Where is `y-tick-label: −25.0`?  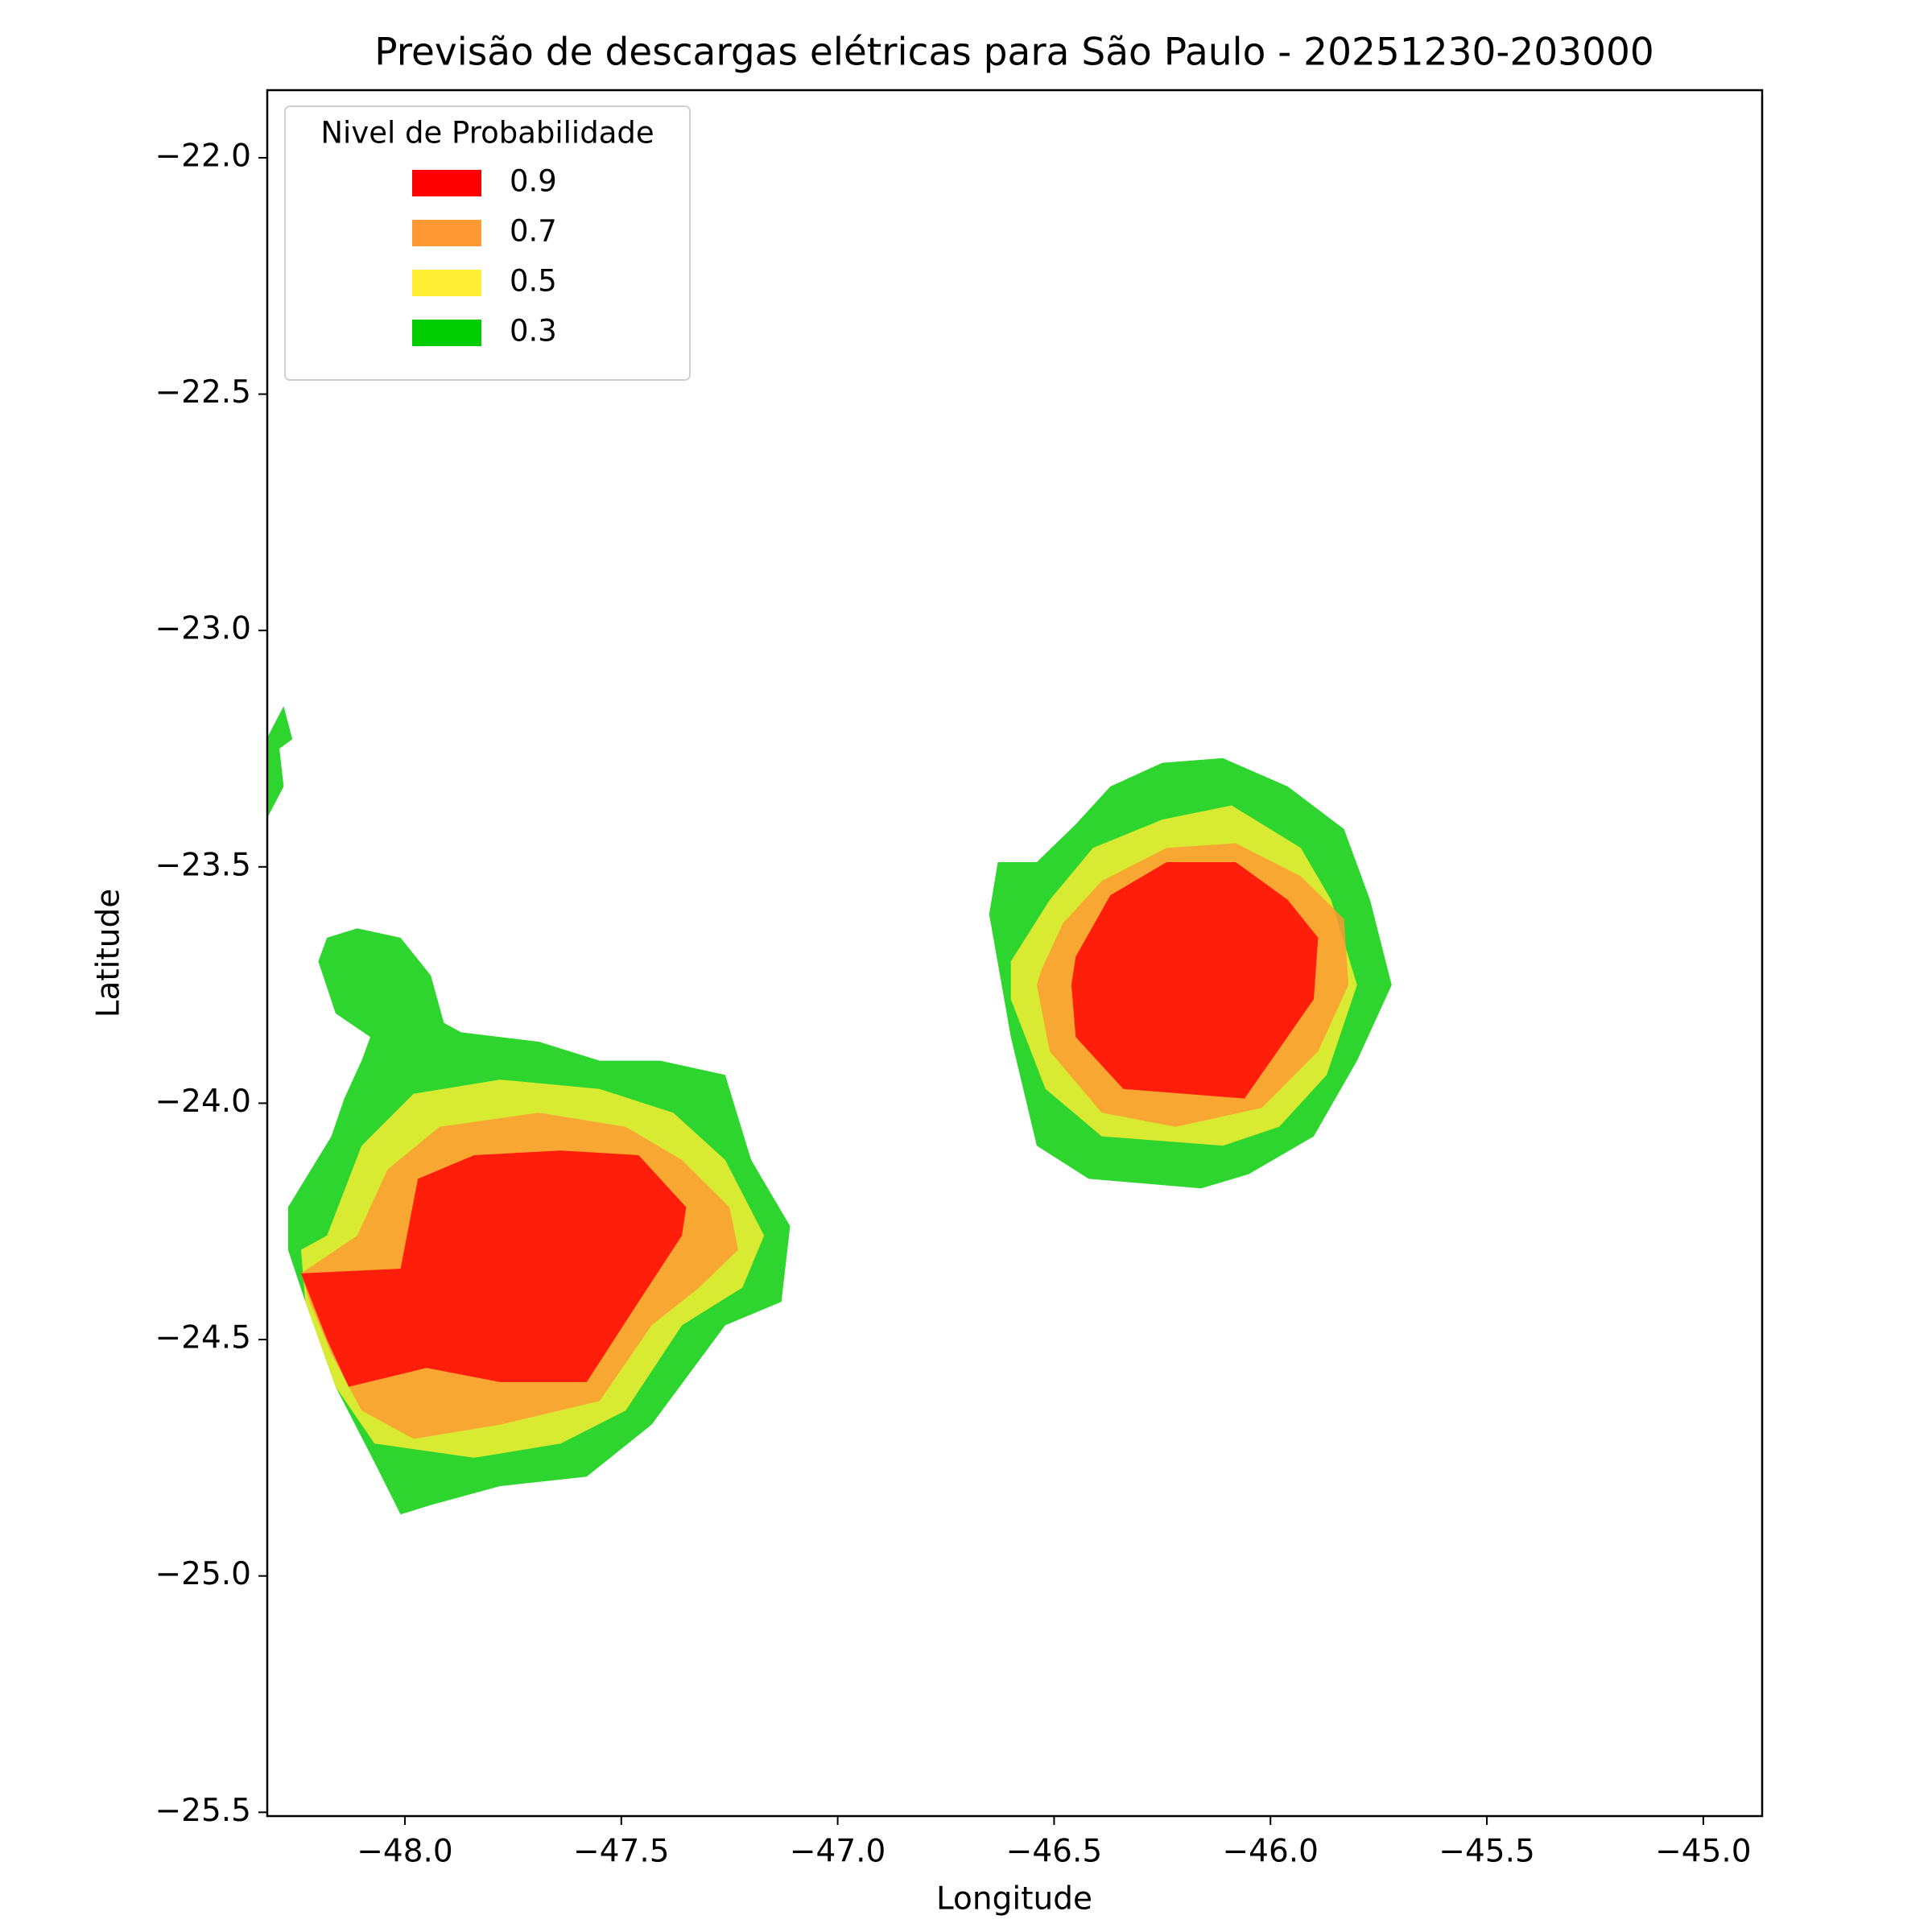
y-tick-label: −25.0 is located at coordinates (203, 1574).